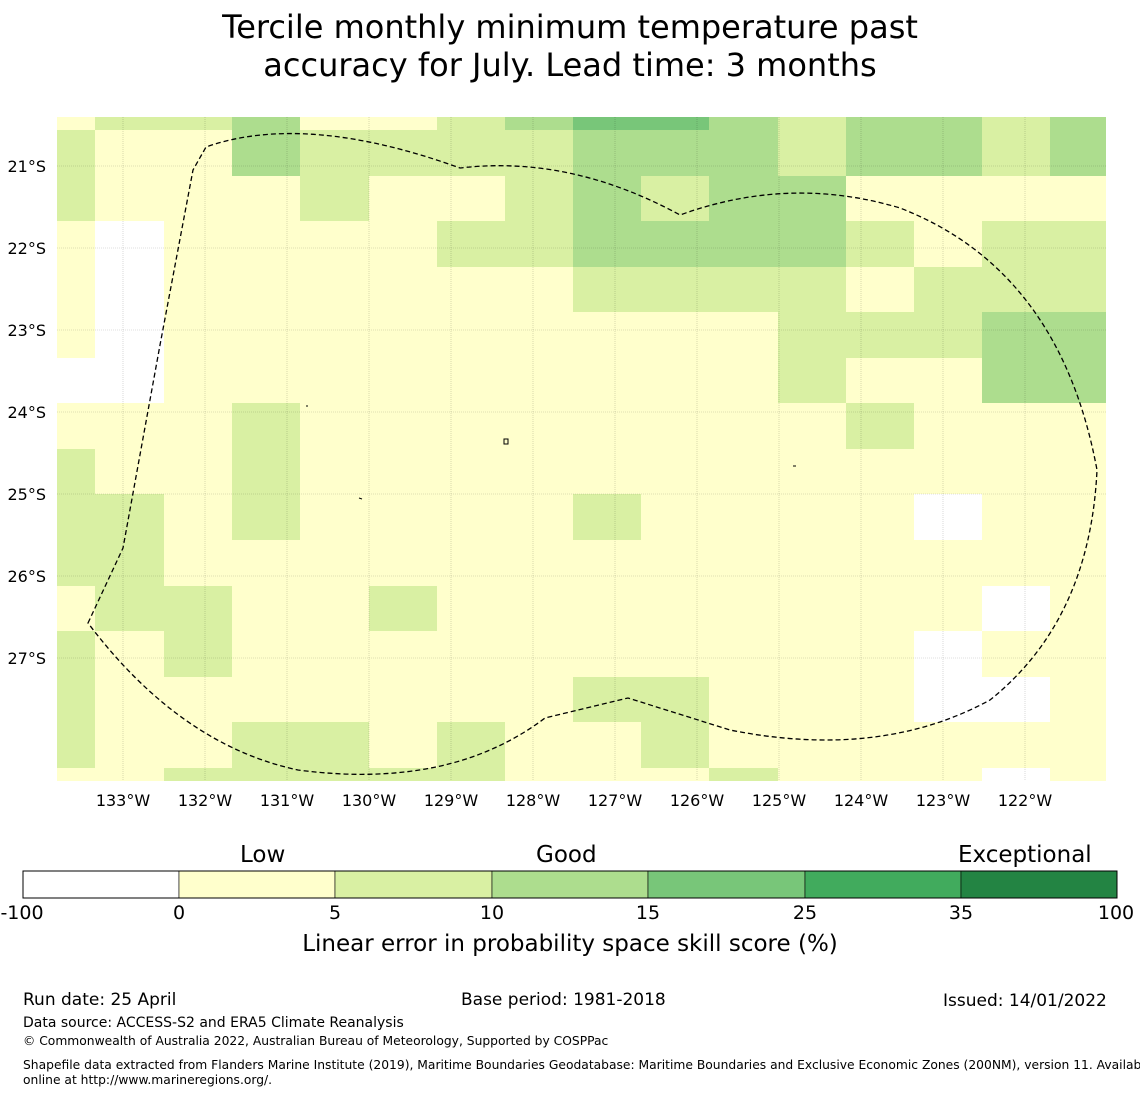  I want to click on lon-label: 132°W, so click(205, 800).